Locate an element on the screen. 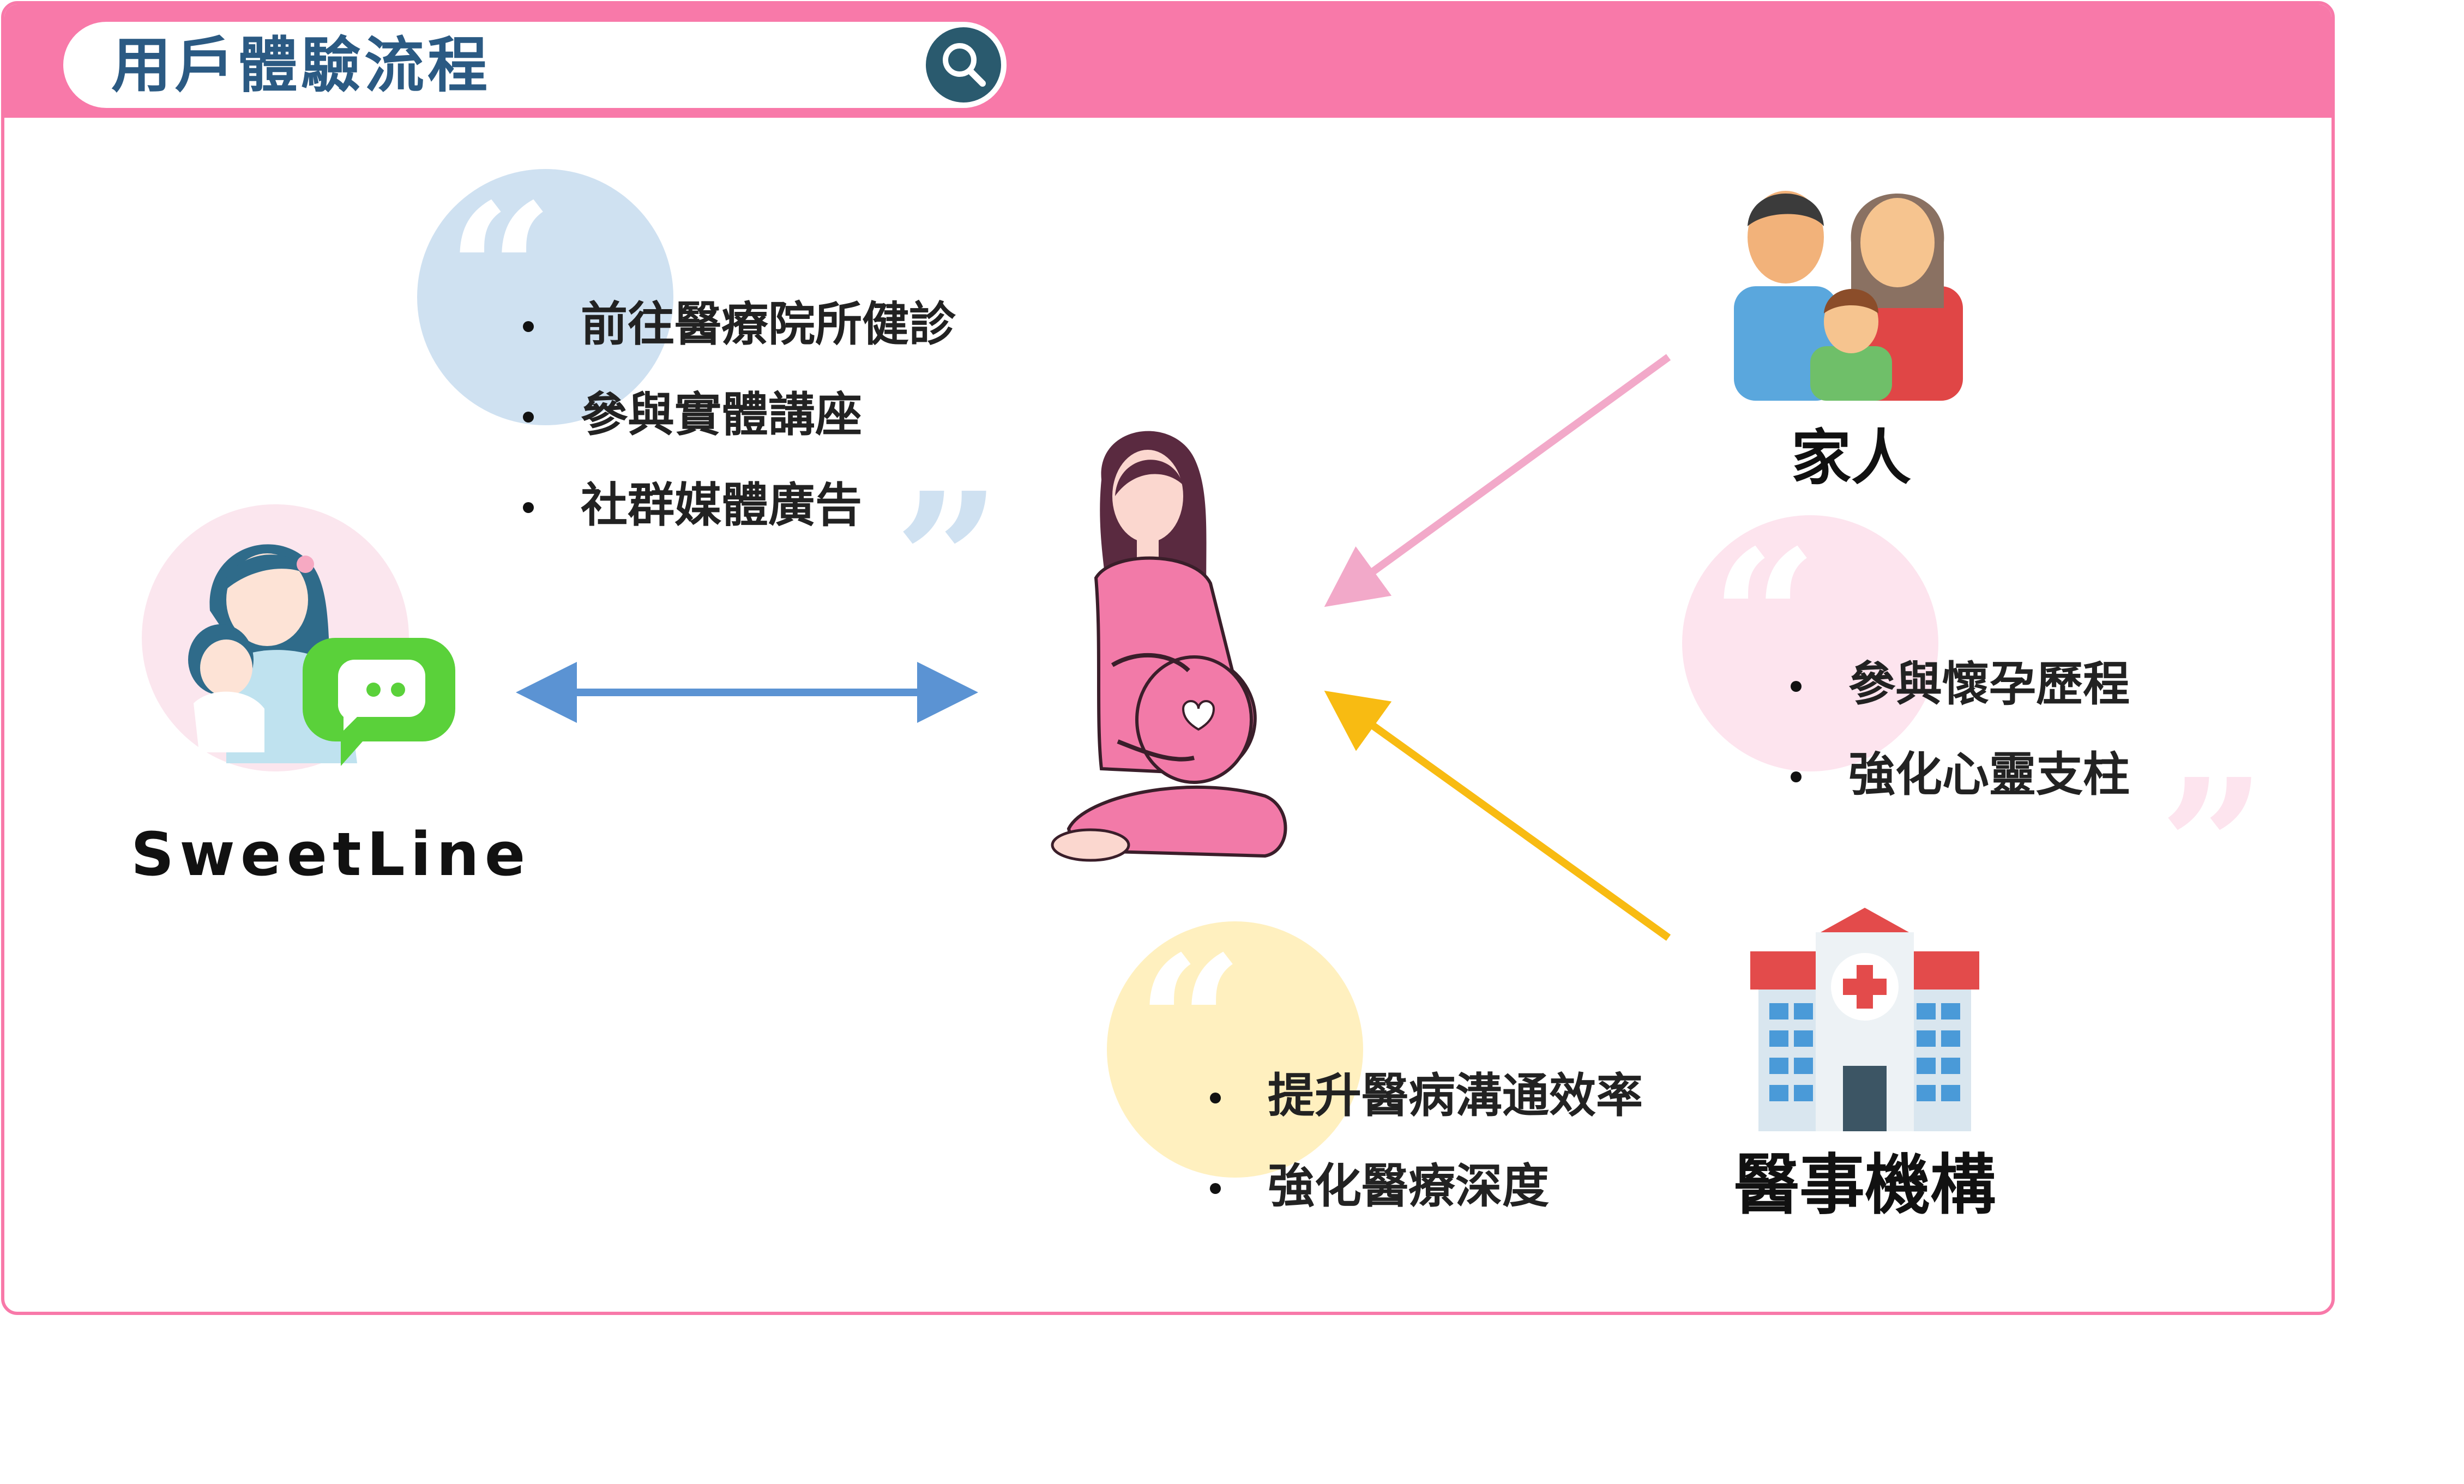 The image size is (2464, 1484). title-pill: 用戶體驗流程 is located at coordinates (535, 65).